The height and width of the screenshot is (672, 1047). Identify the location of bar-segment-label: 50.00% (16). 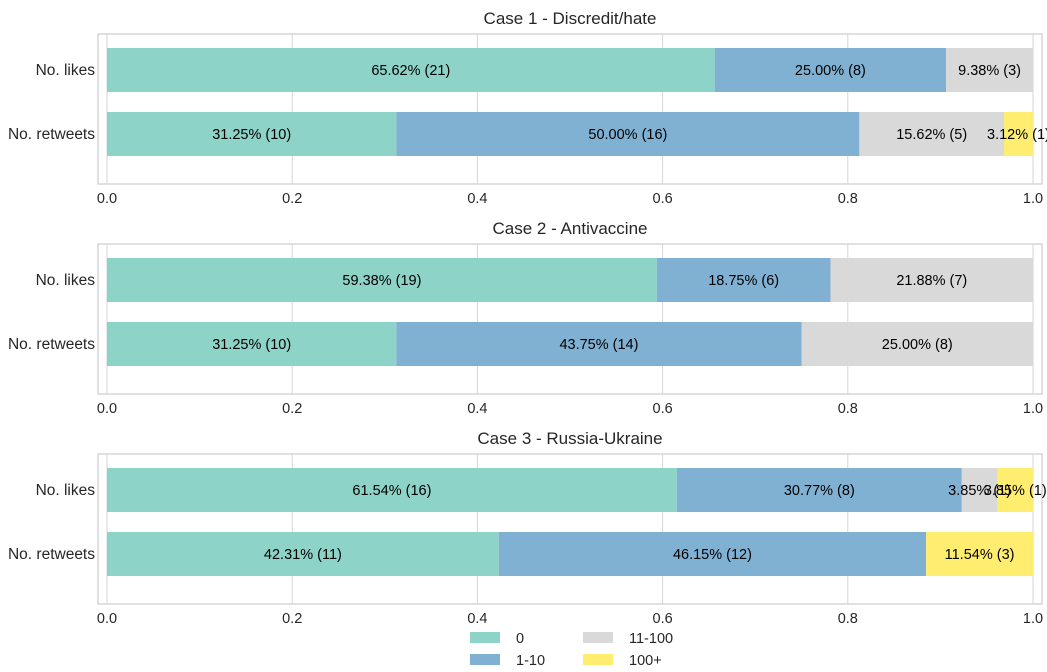
(627, 135).